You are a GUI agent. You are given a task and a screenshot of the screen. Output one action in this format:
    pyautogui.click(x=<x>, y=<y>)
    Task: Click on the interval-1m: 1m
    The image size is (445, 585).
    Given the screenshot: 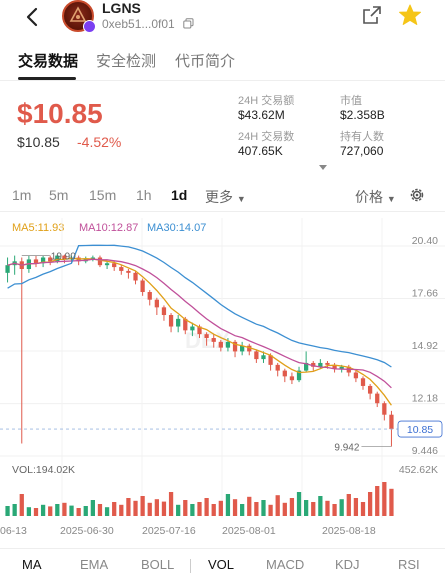 What is the action you would take?
    pyautogui.click(x=22, y=195)
    